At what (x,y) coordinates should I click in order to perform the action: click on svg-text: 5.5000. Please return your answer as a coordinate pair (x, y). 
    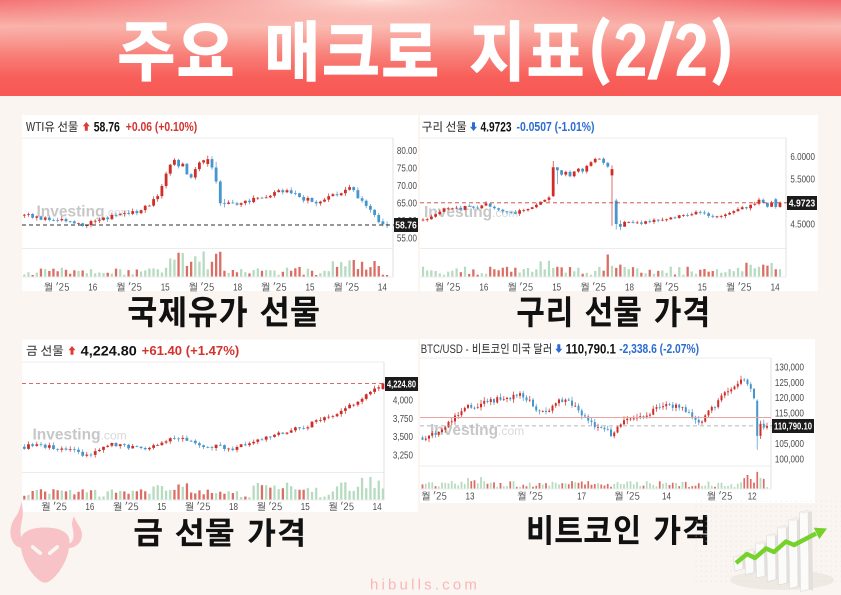
    Looking at the image, I should click on (802, 180).